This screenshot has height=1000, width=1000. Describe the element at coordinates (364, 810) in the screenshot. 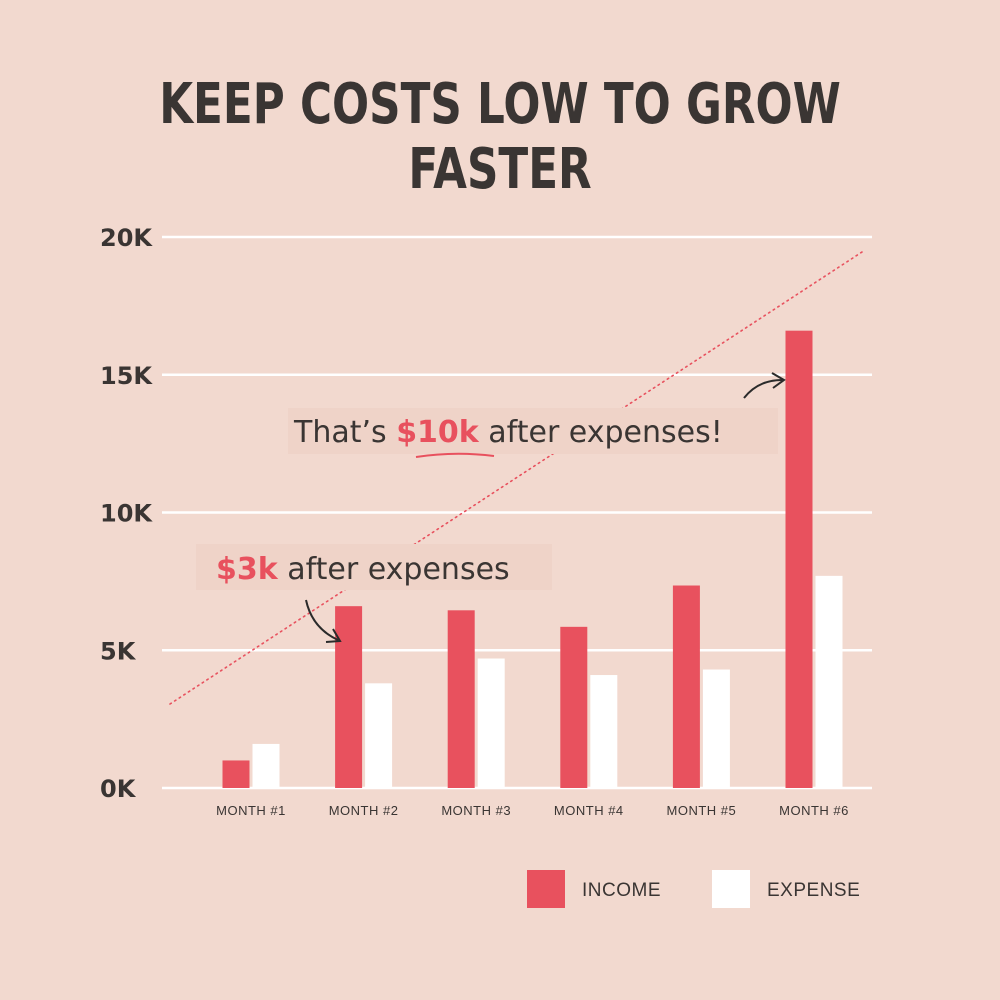

I see `x-tick-label: MONTH #2` at that location.